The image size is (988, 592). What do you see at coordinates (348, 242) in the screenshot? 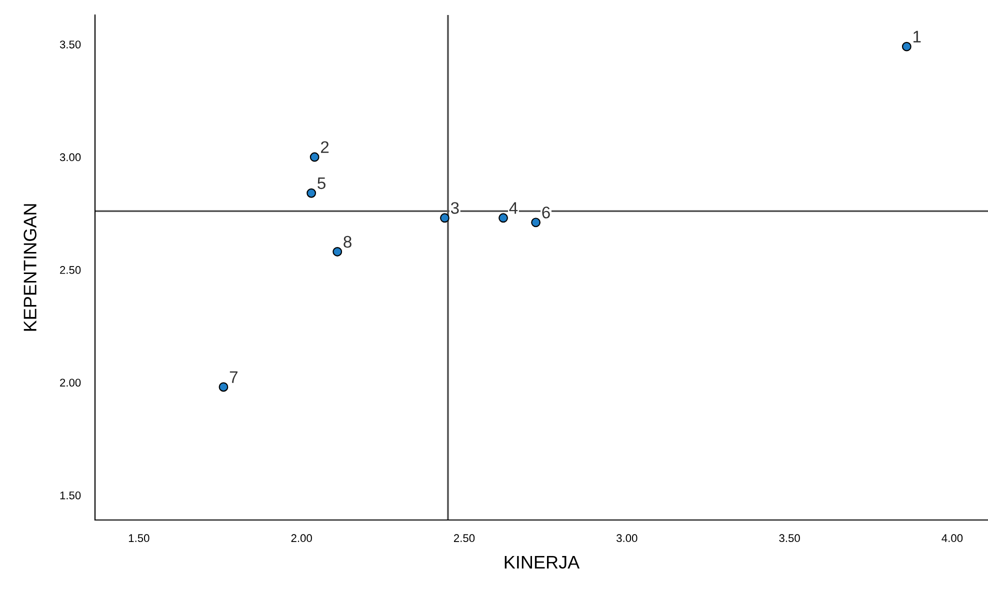
I see `annotation: 8` at bounding box center [348, 242].